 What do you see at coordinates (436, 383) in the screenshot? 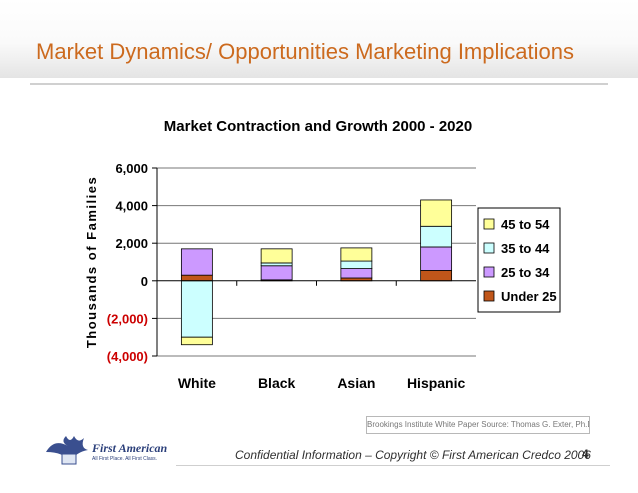
I see `x-tick-label: Hispanic` at bounding box center [436, 383].